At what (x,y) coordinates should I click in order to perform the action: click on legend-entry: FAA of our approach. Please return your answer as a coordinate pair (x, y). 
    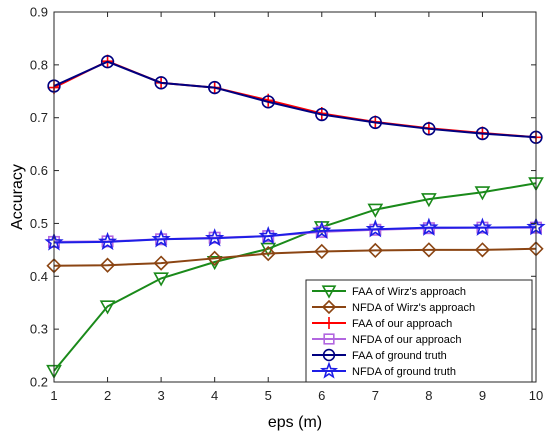
    Looking at the image, I should click on (382, 323).